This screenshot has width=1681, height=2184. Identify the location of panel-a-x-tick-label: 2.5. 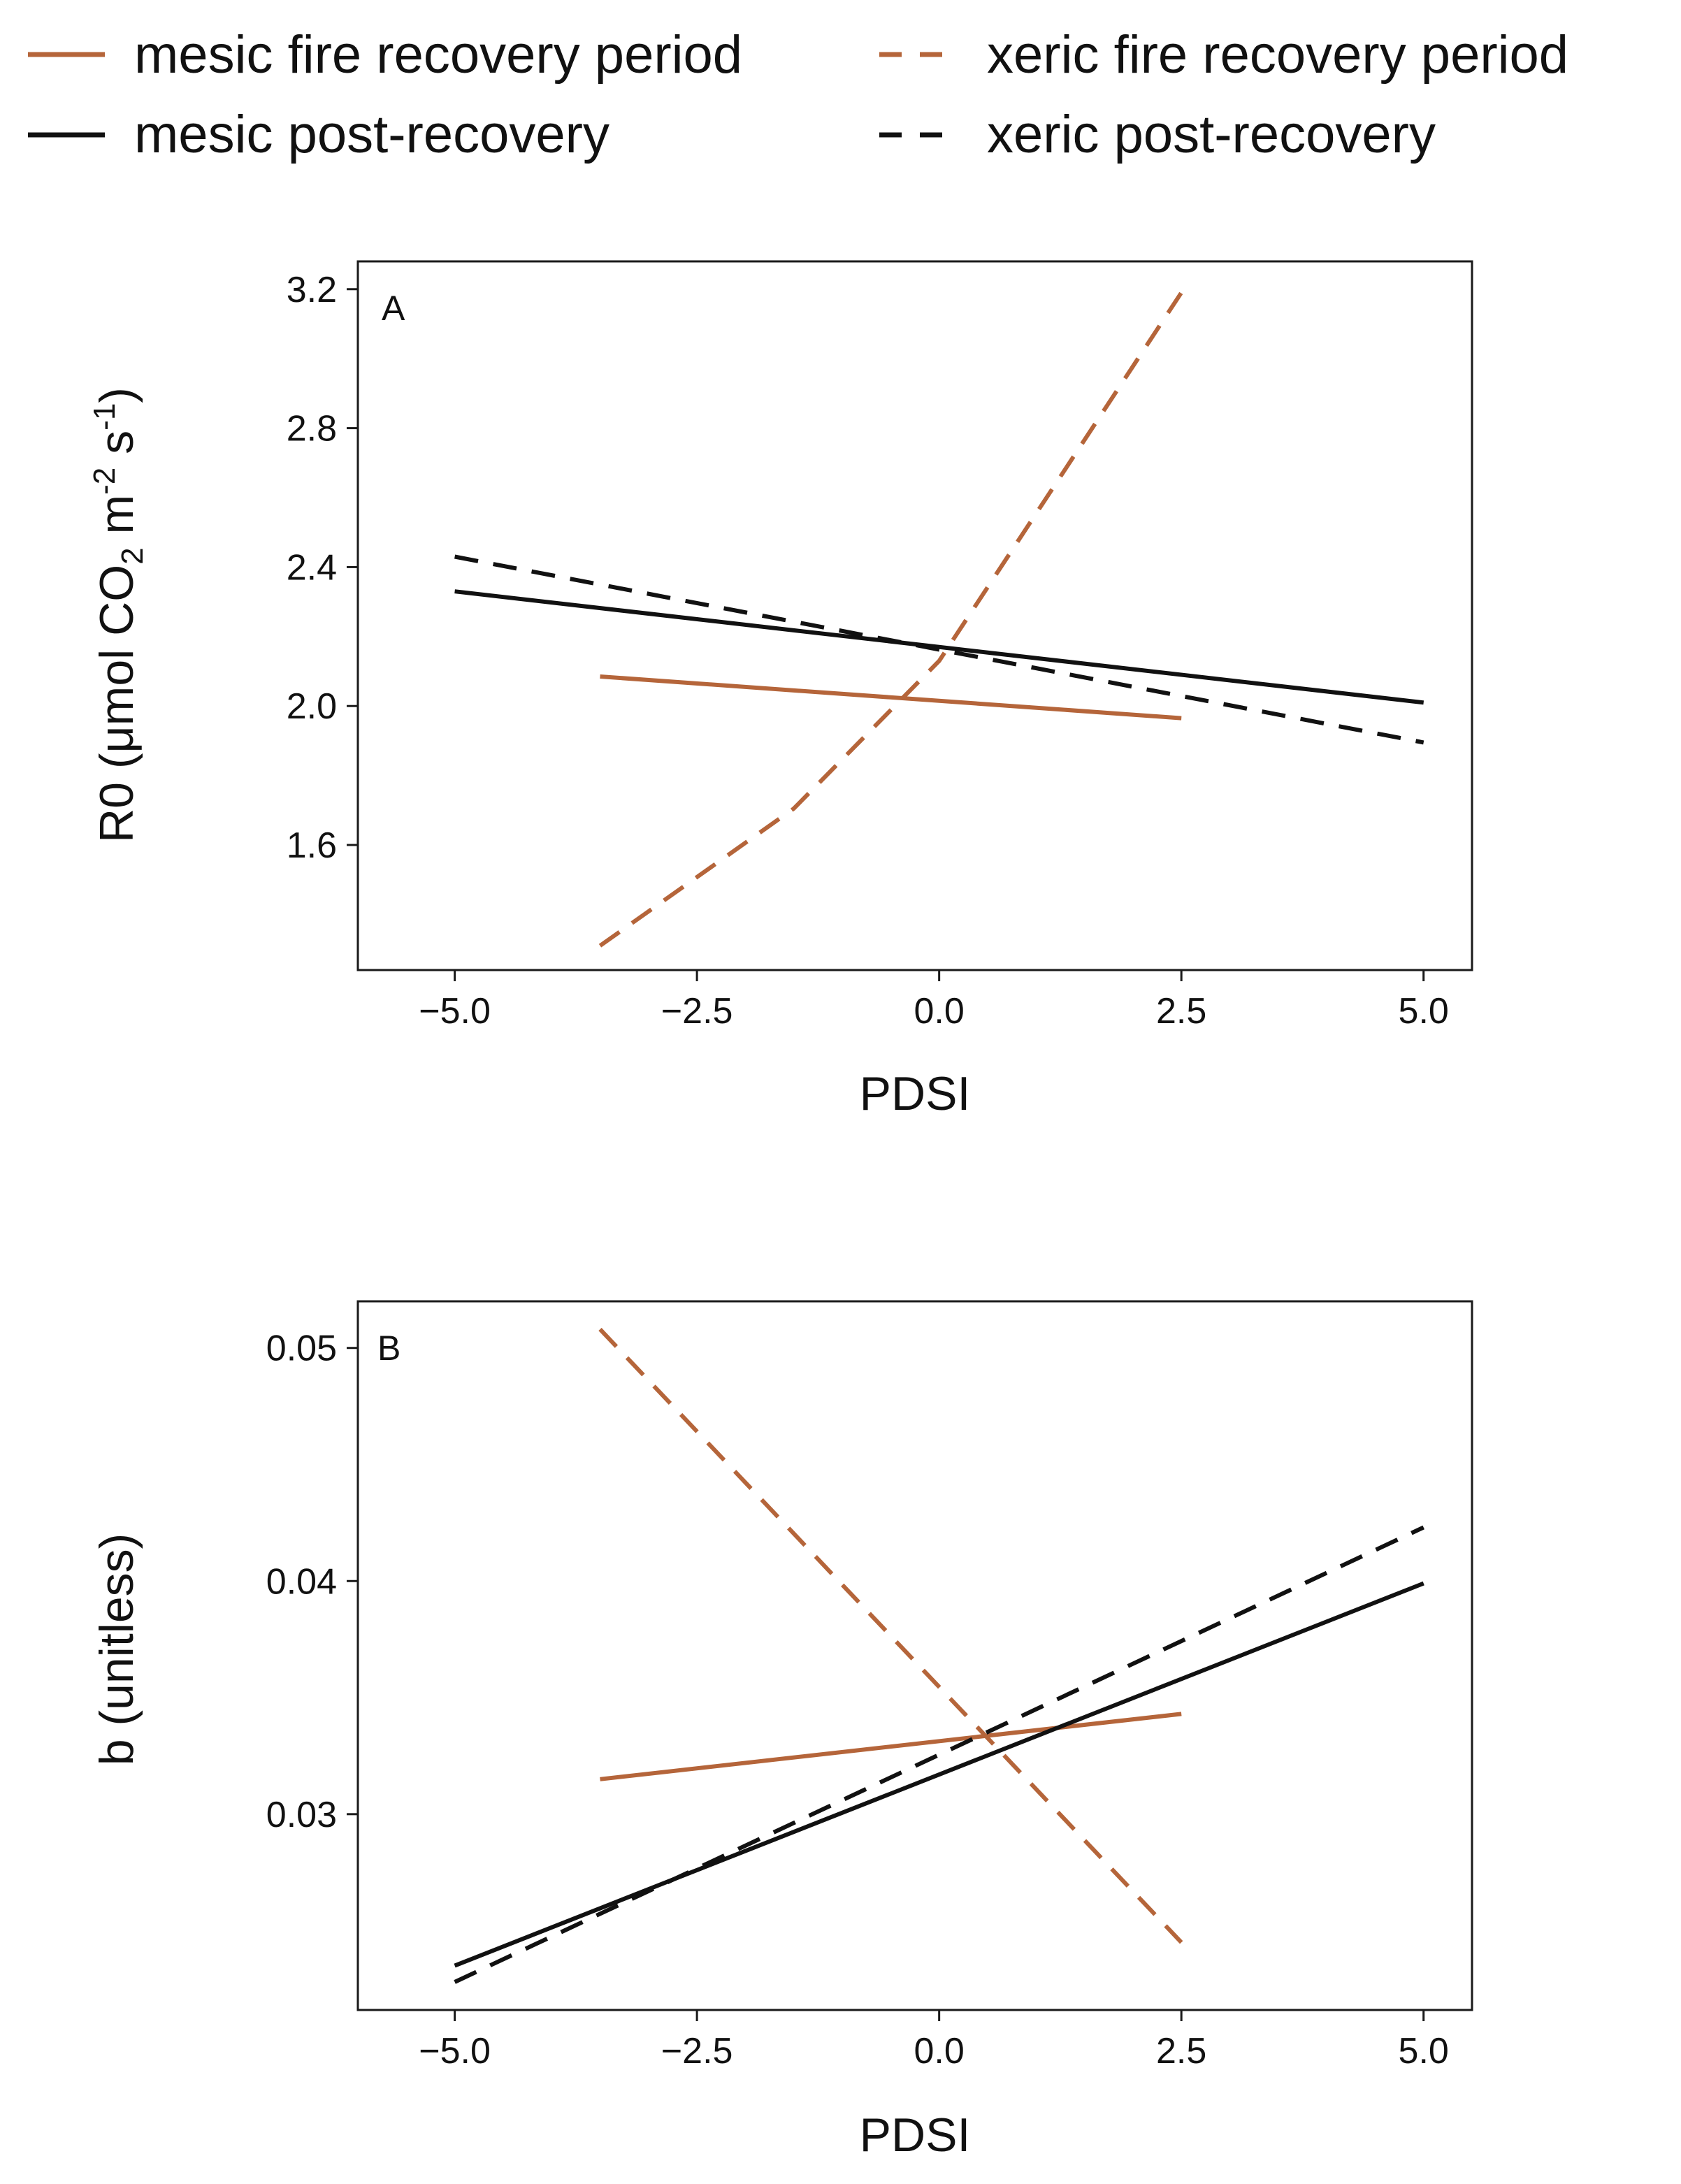
(1181, 1011).